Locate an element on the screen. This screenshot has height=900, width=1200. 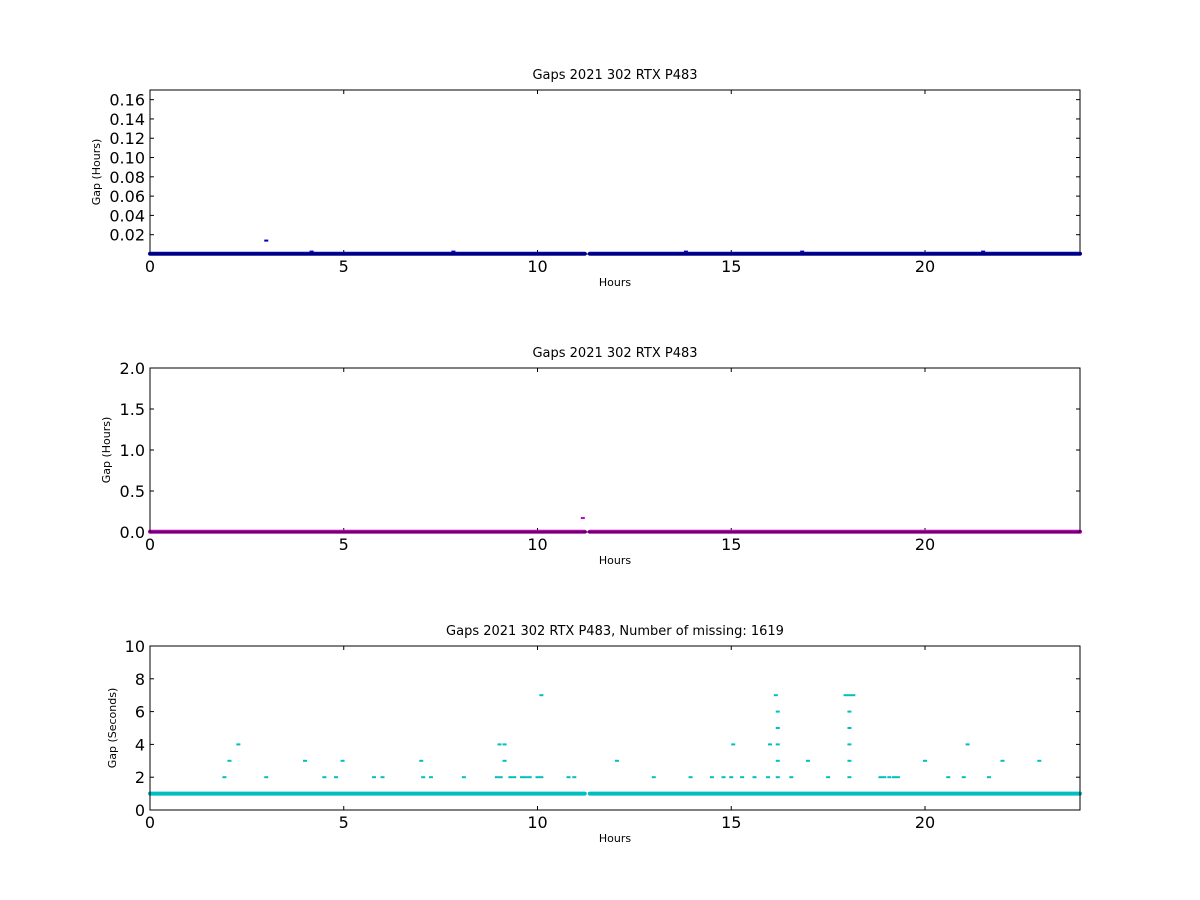
y-tick-label: 0.02 is located at coordinates (127, 235).